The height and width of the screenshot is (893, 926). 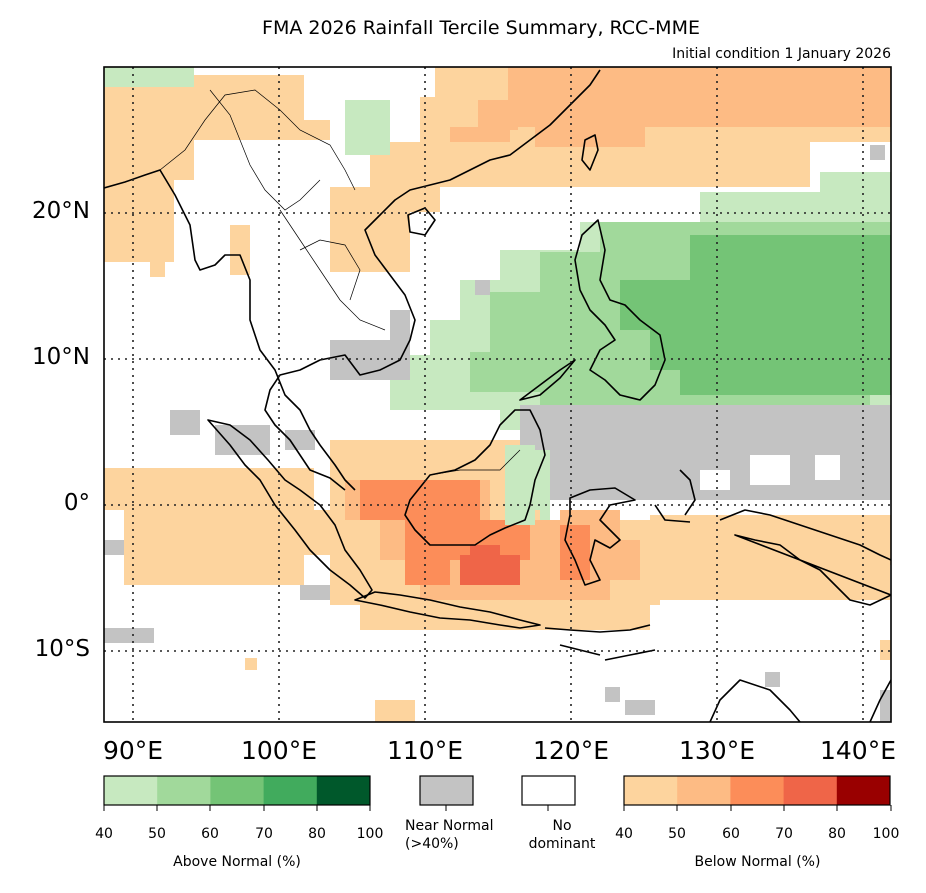 I want to click on lat-label-10n: 10°N, so click(x=61, y=357).